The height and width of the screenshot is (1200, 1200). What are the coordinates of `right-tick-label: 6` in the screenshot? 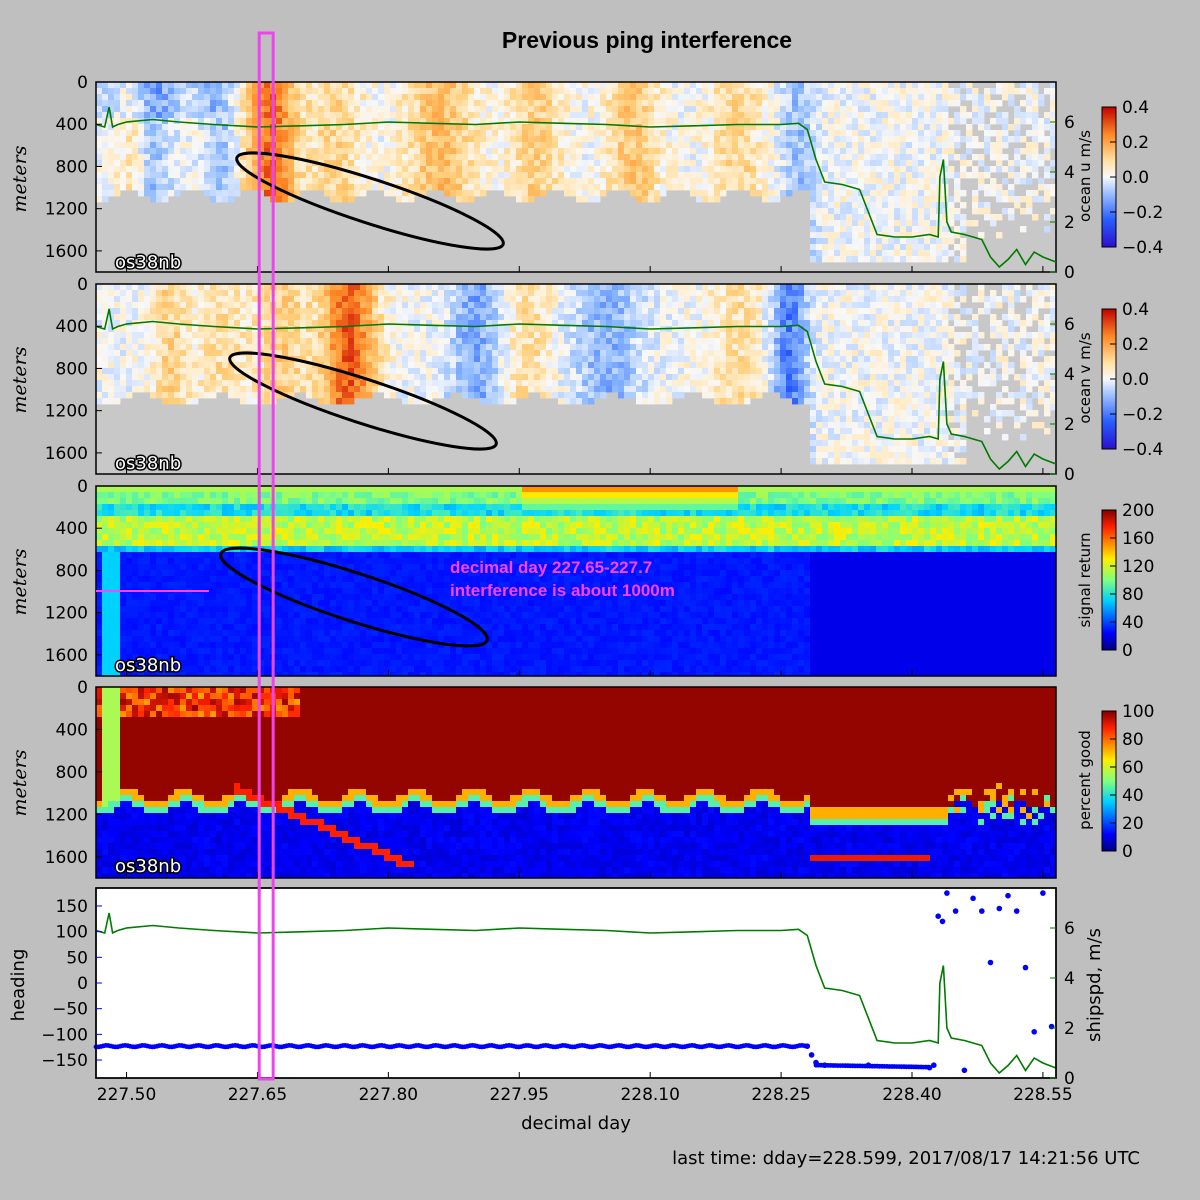 It's located at (1069, 123).